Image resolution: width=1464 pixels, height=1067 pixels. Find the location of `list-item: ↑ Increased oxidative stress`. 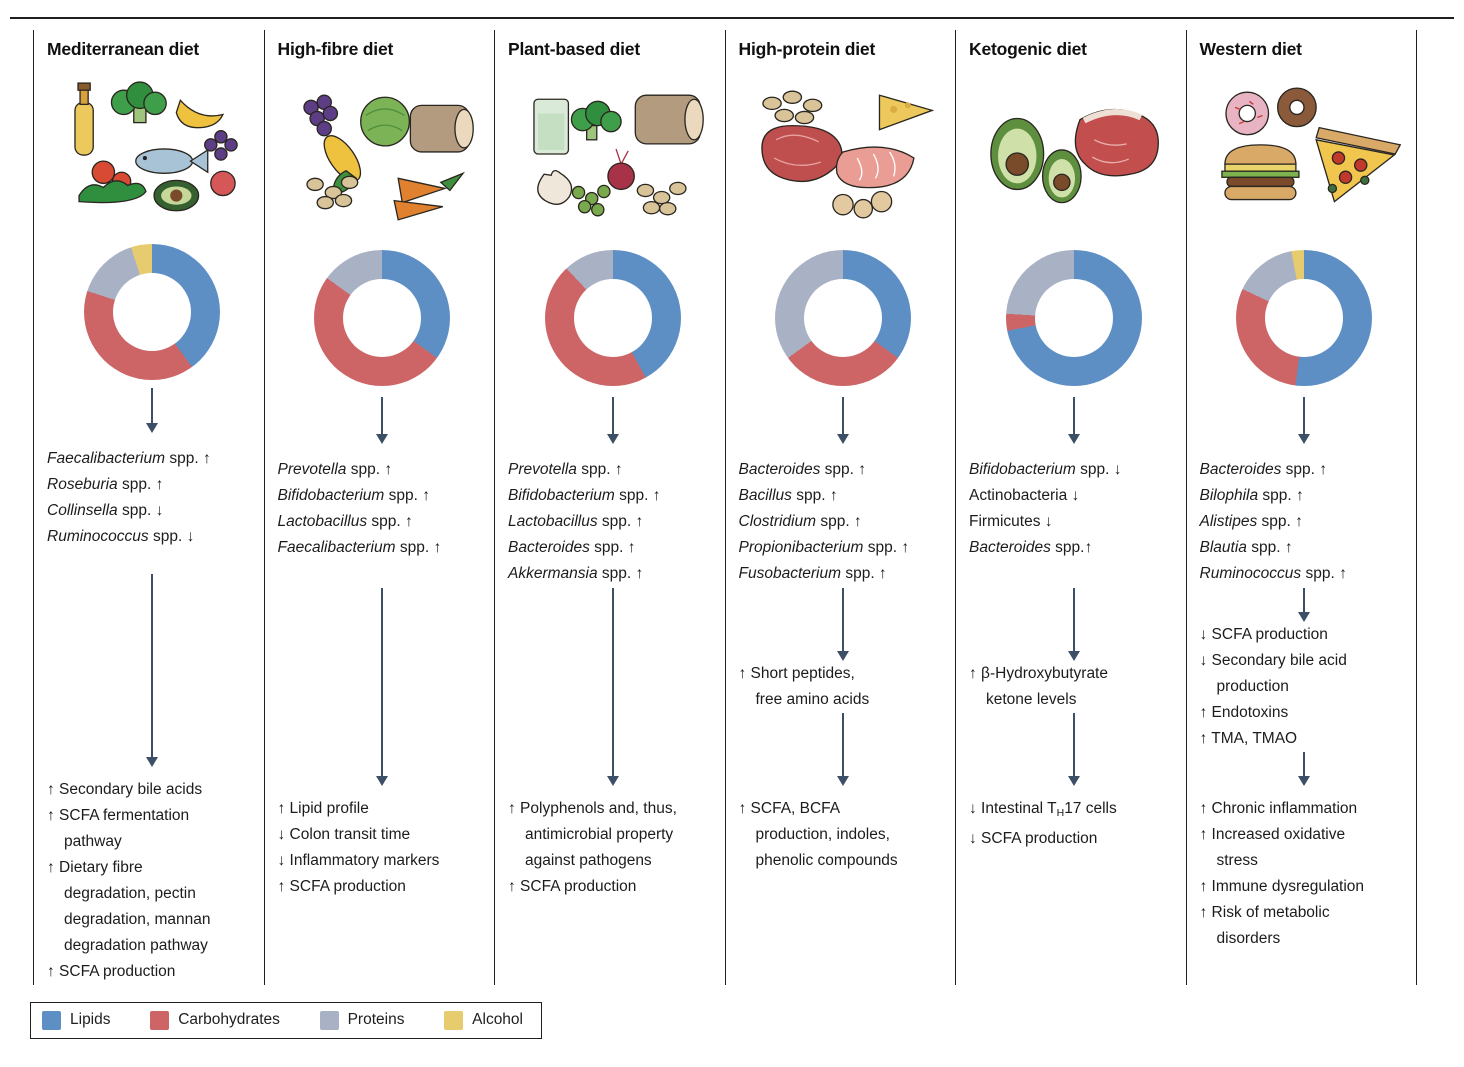

list-item: ↑ Increased oxidative stress is located at coordinates (1272, 847).